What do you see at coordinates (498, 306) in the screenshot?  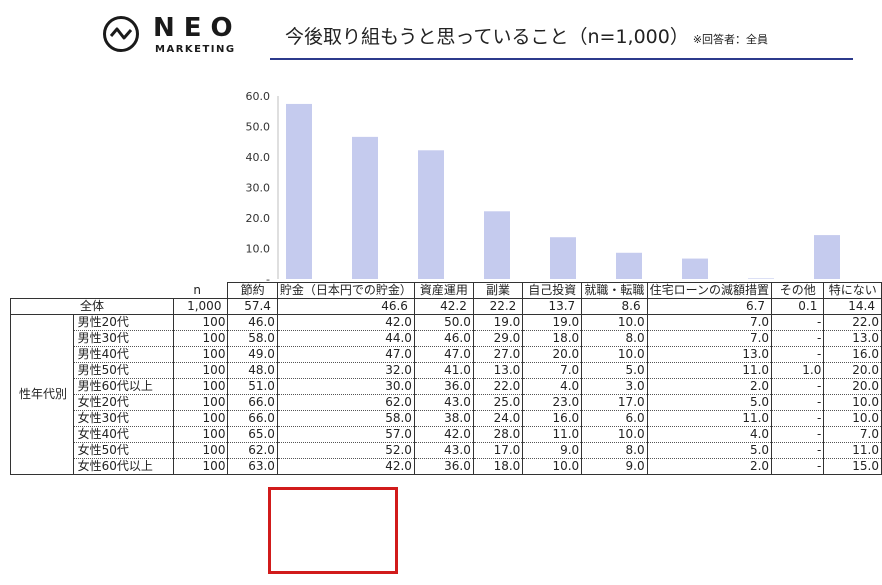 I see `total-value: 22.2` at bounding box center [498, 306].